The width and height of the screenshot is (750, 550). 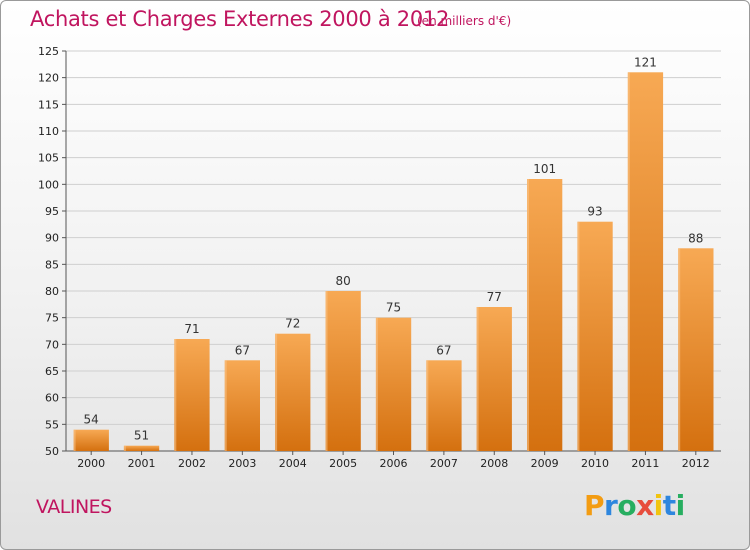 I want to click on y-tick-label: 115, so click(x=48, y=104).